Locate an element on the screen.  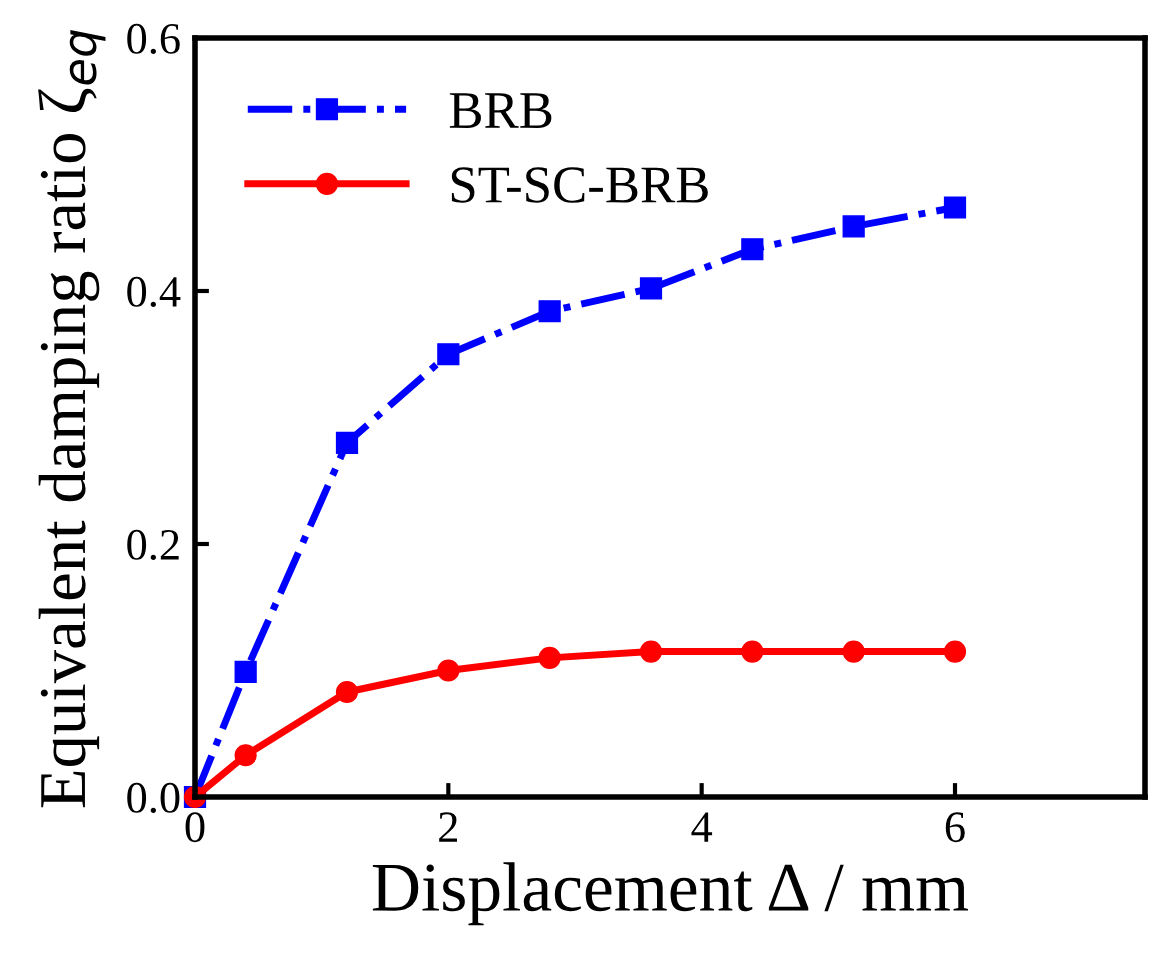
x-tick-label: 4 is located at coordinates (702, 827).